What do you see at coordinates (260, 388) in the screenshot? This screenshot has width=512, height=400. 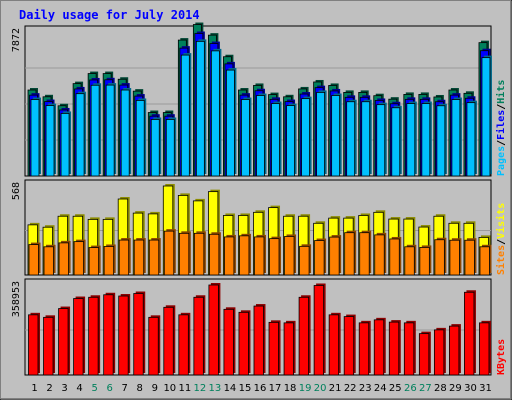 I see `x-tick-label: 16` at bounding box center [260, 388].